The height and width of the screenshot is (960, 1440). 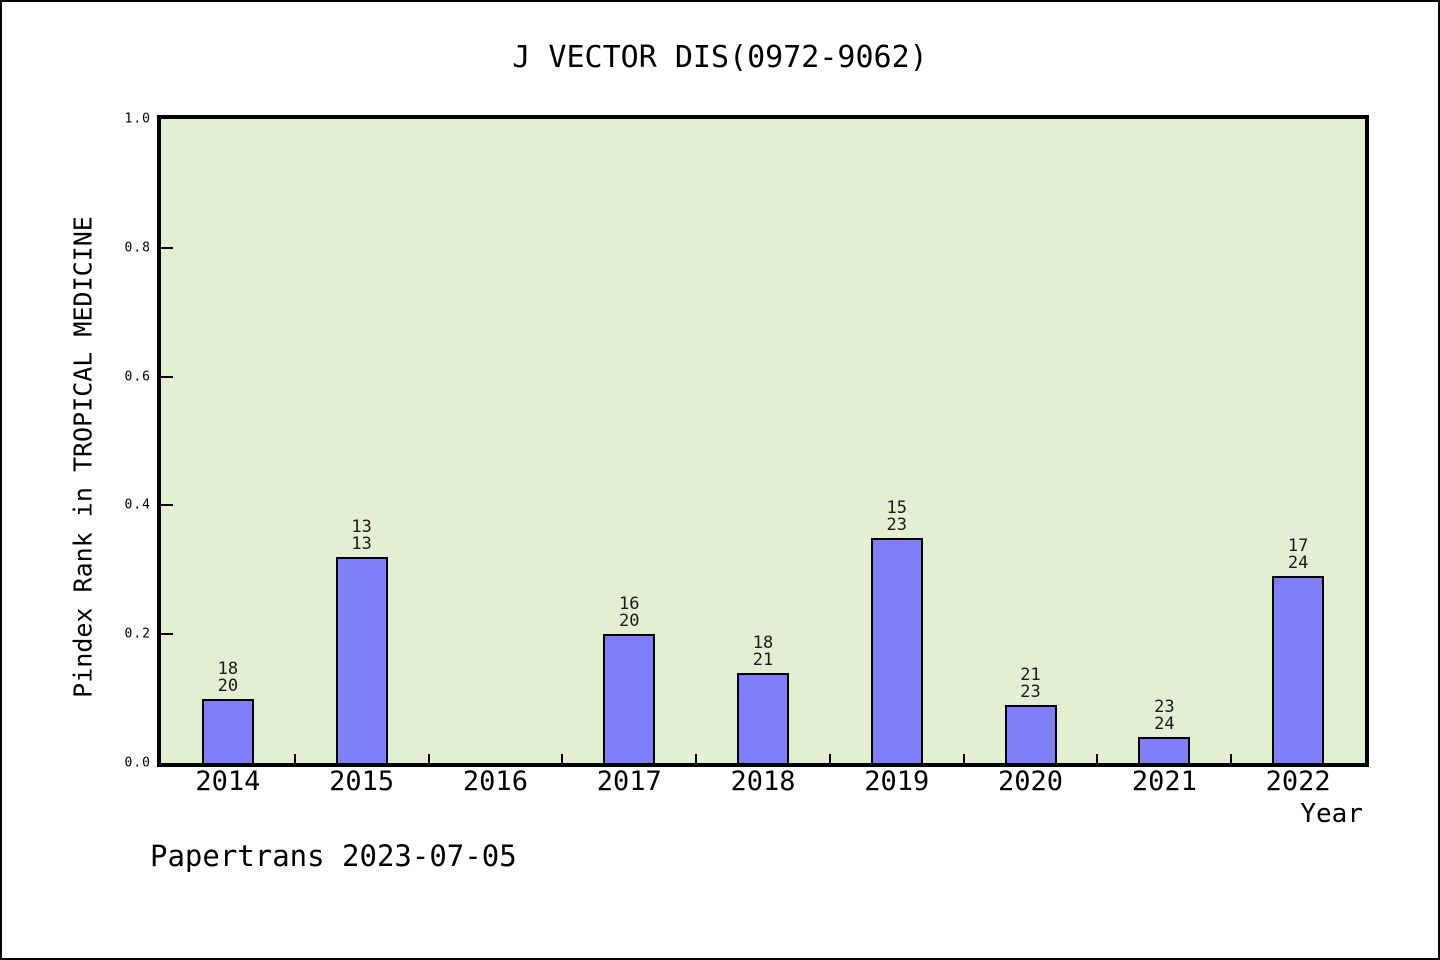 What do you see at coordinates (1298, 555) in the screenshot?
I see `bar-label-2022: 17 24` at bounding box center [1298, 555].